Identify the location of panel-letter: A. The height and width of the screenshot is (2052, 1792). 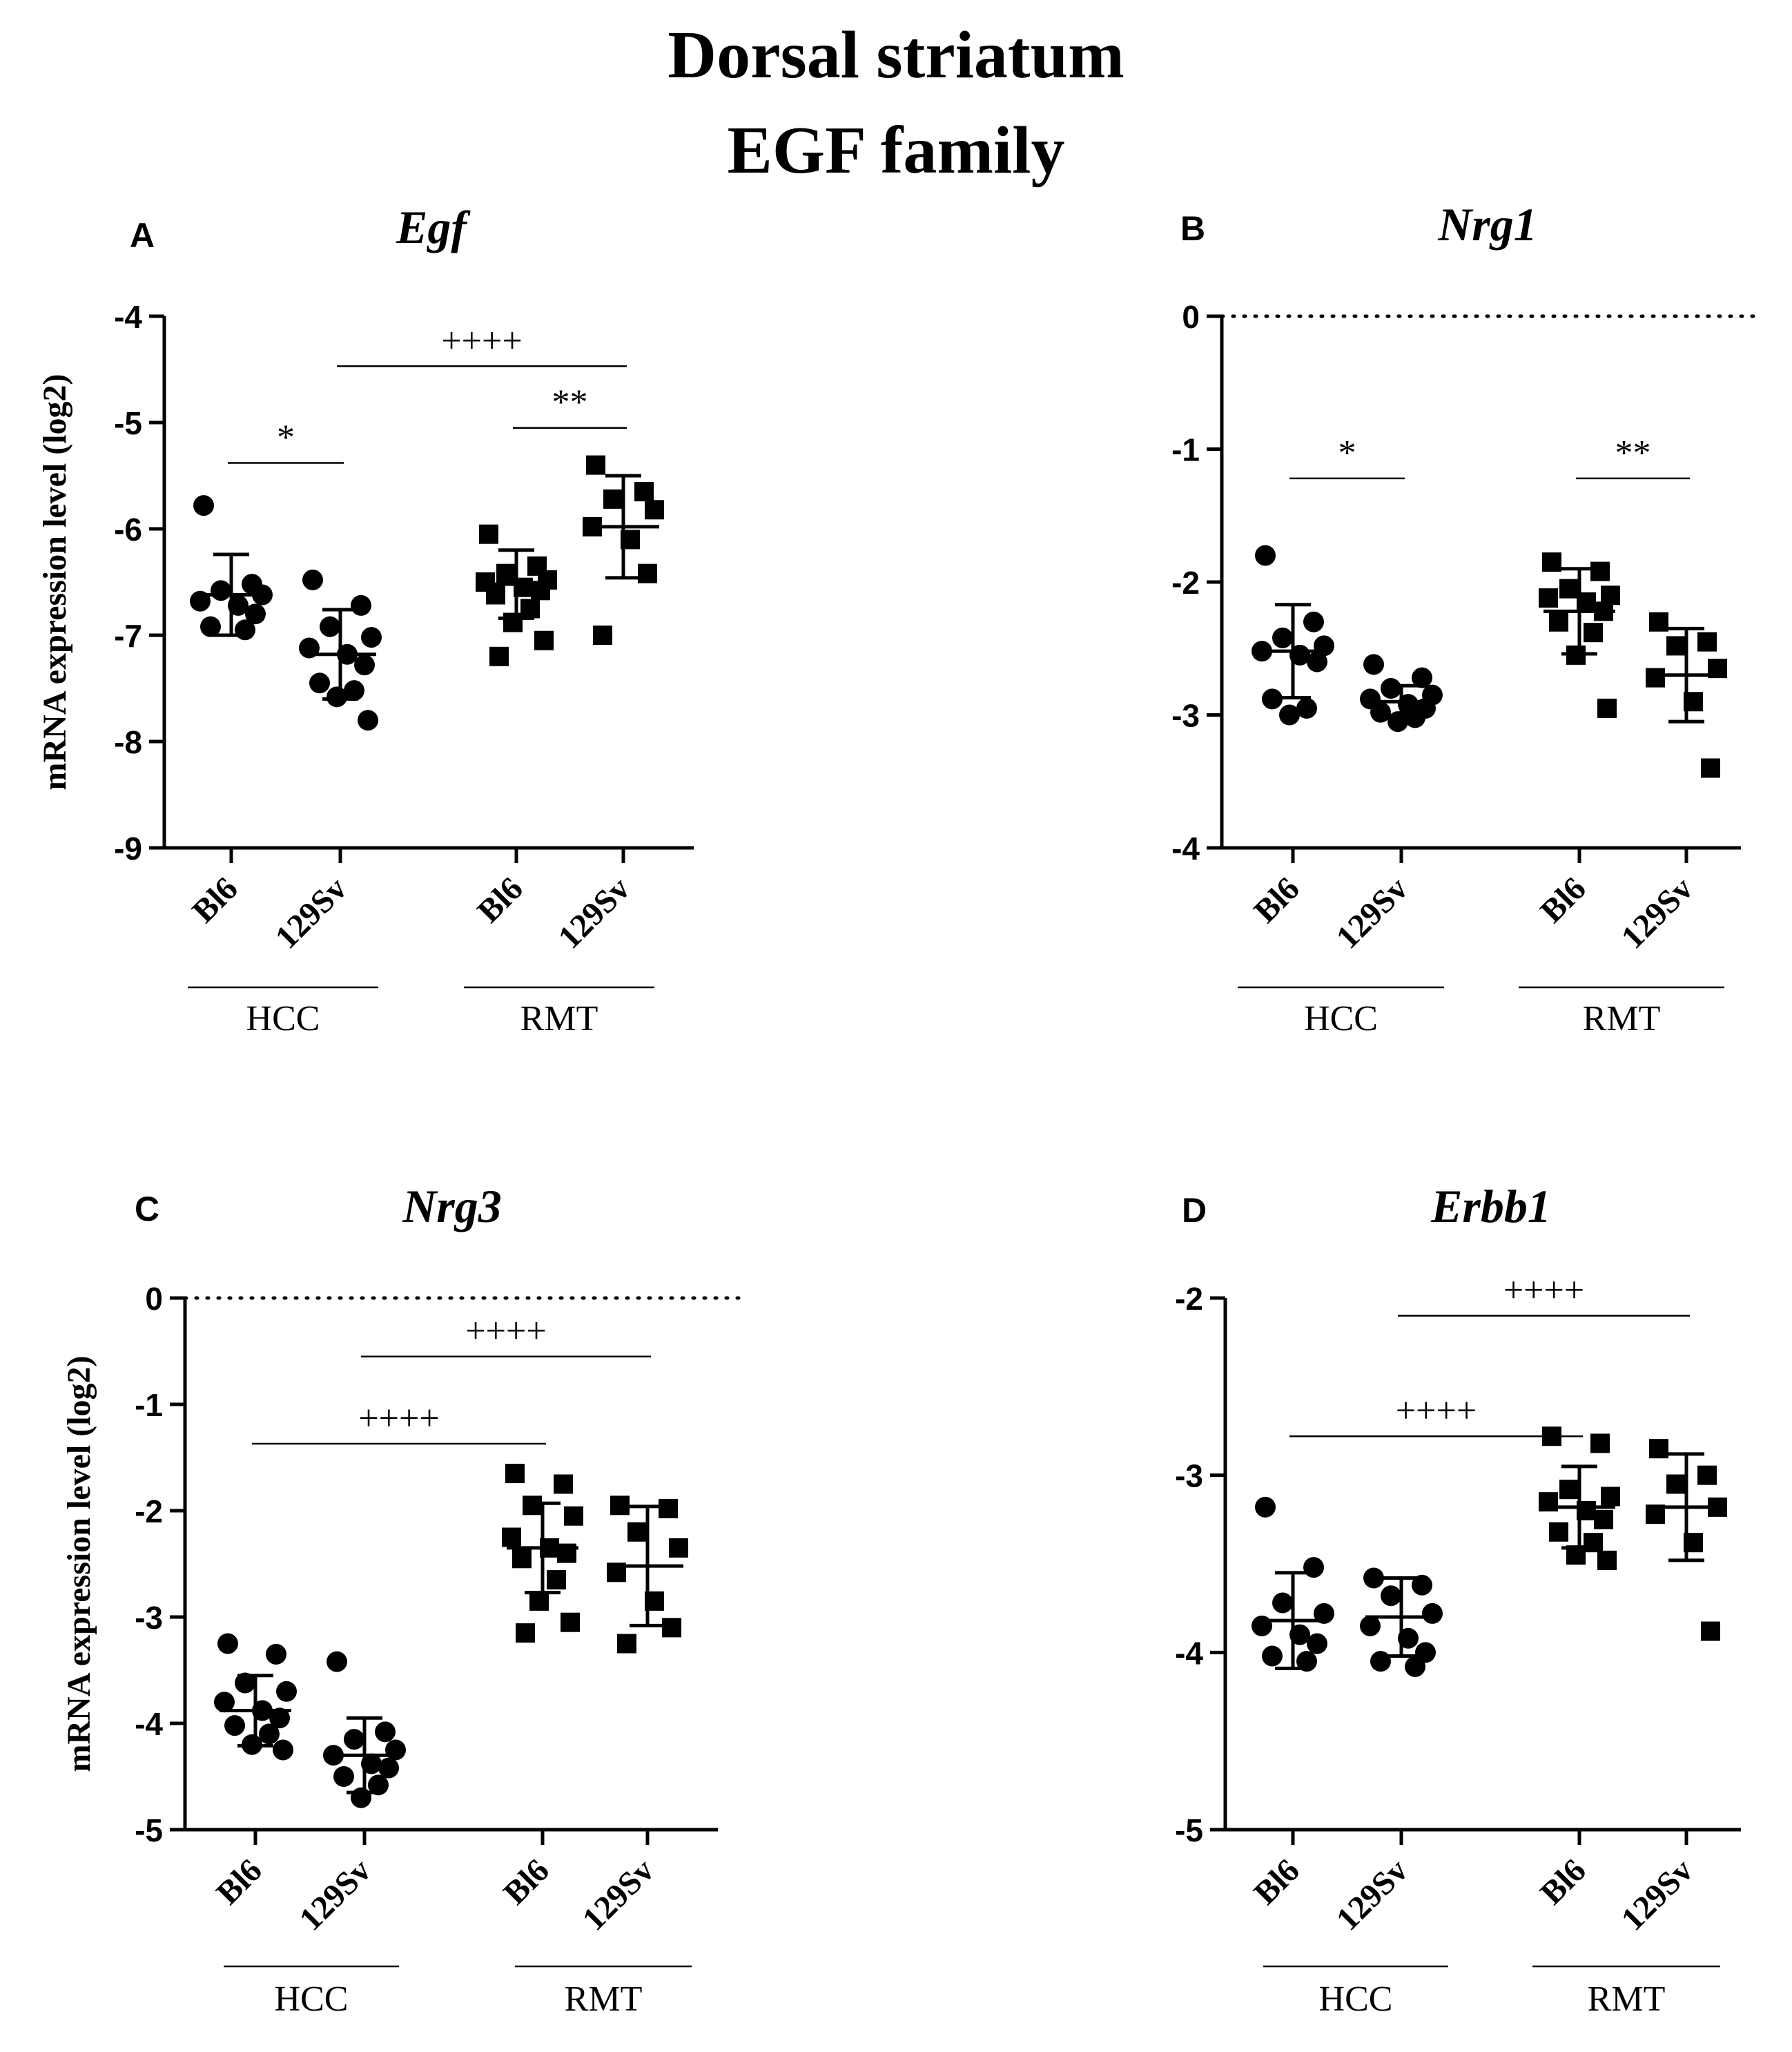
(142, 236).